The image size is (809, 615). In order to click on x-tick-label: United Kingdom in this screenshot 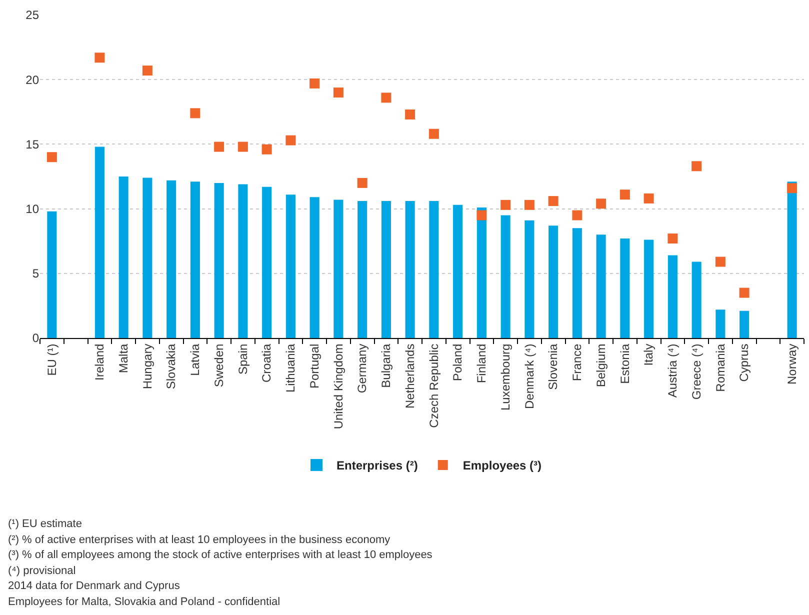, I will do `click(338, 387)`.